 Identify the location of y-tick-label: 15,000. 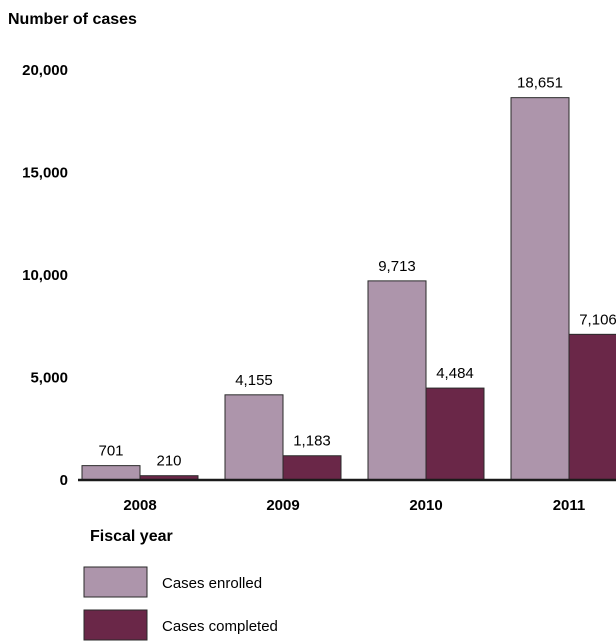
(45, 173).